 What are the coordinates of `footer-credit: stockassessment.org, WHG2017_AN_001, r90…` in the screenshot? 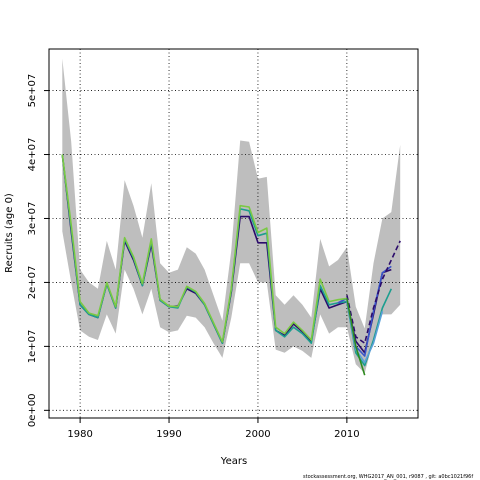 It's located at (388, 477).